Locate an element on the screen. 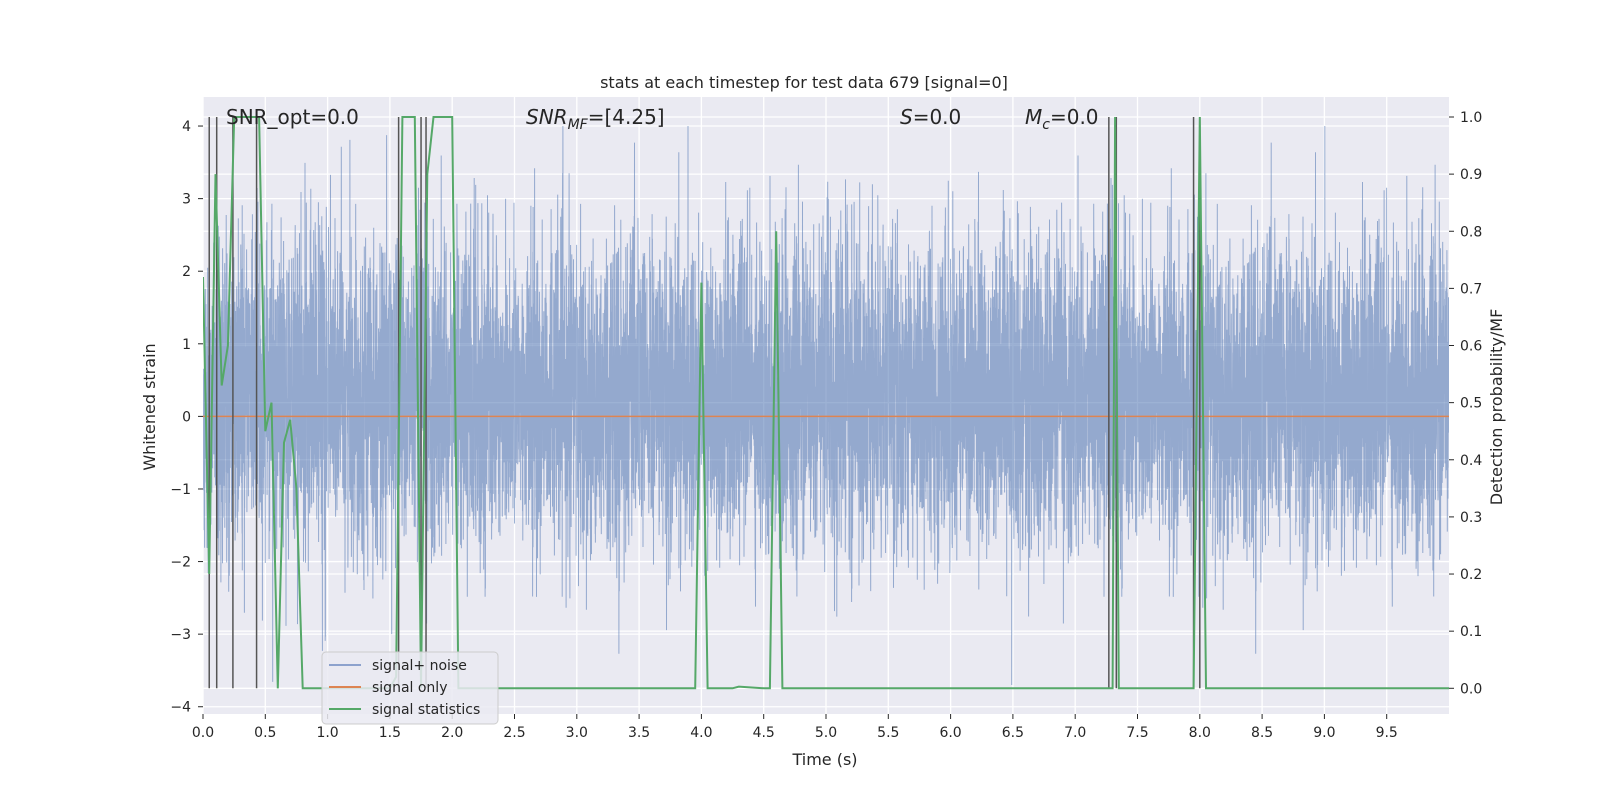 This screenshot has width=1600, height=800. y-tick-label: −4 is located at coordinates (180, 708).